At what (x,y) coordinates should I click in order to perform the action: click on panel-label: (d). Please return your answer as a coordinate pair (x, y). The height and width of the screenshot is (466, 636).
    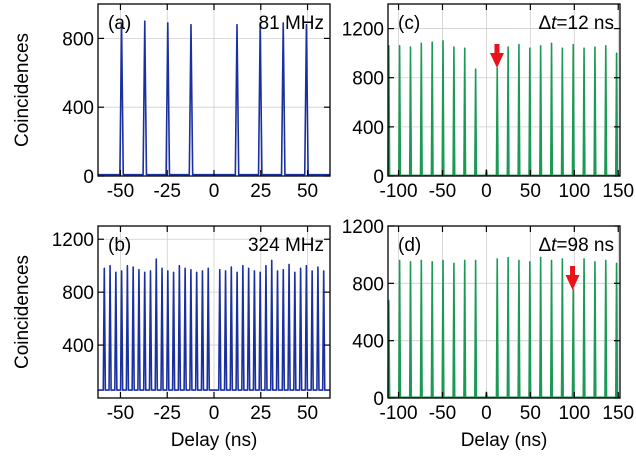
    Looking at the image, I should click on (409, 245).